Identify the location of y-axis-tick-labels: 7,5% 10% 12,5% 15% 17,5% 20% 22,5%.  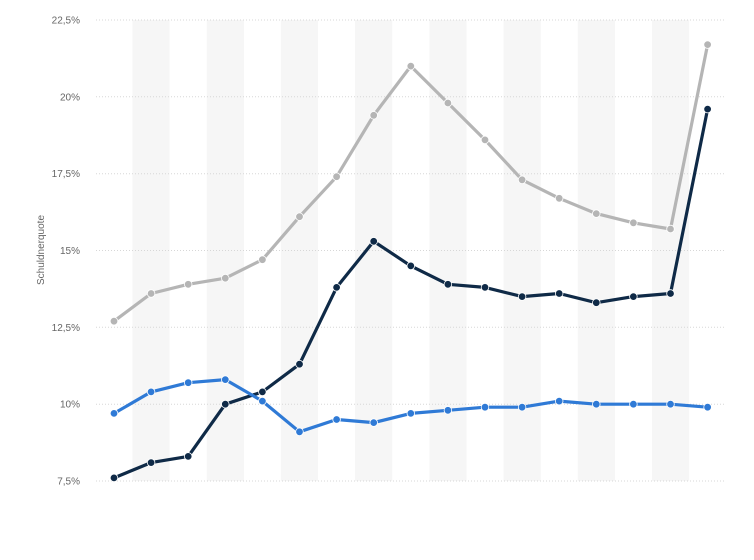
(66, 252).